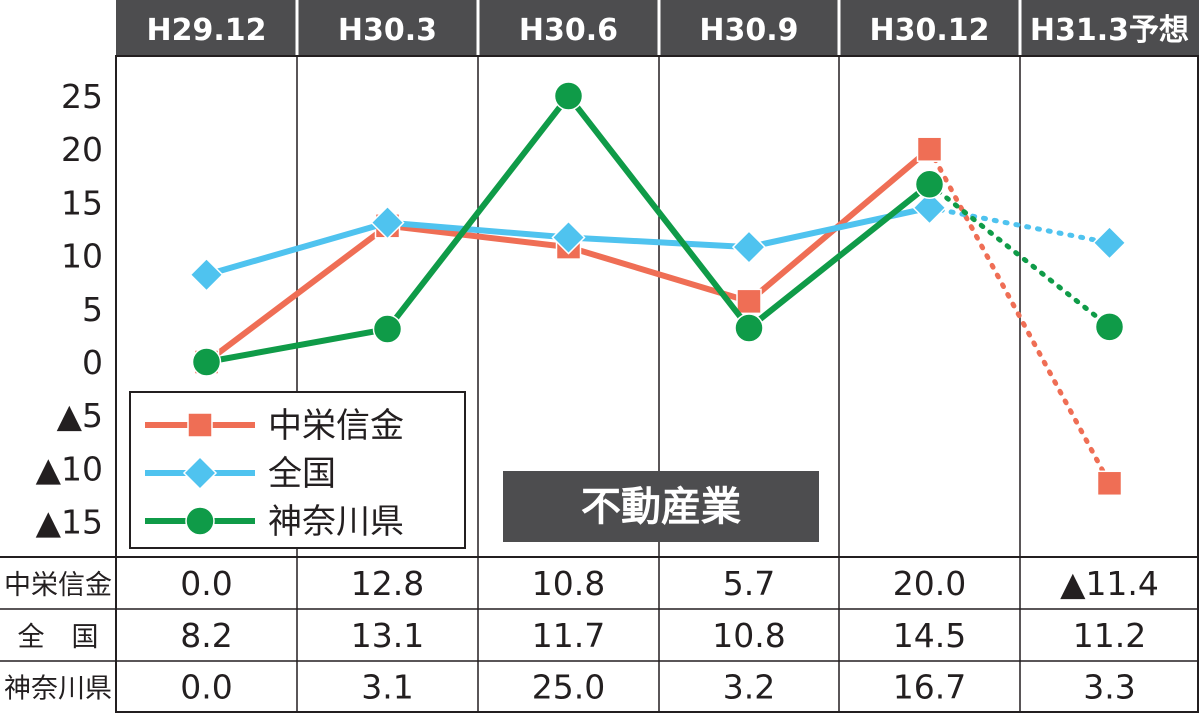 The image size is (1200, 713). I want to click on legend-item: 中栄信金, so click(274, 426).